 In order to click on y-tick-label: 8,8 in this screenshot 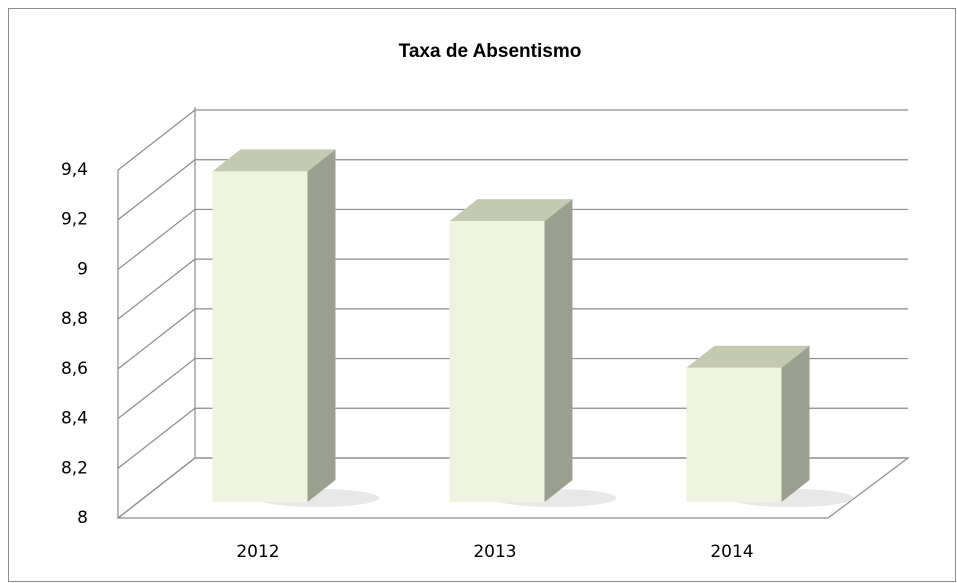, I will do `click(74, 319)`.